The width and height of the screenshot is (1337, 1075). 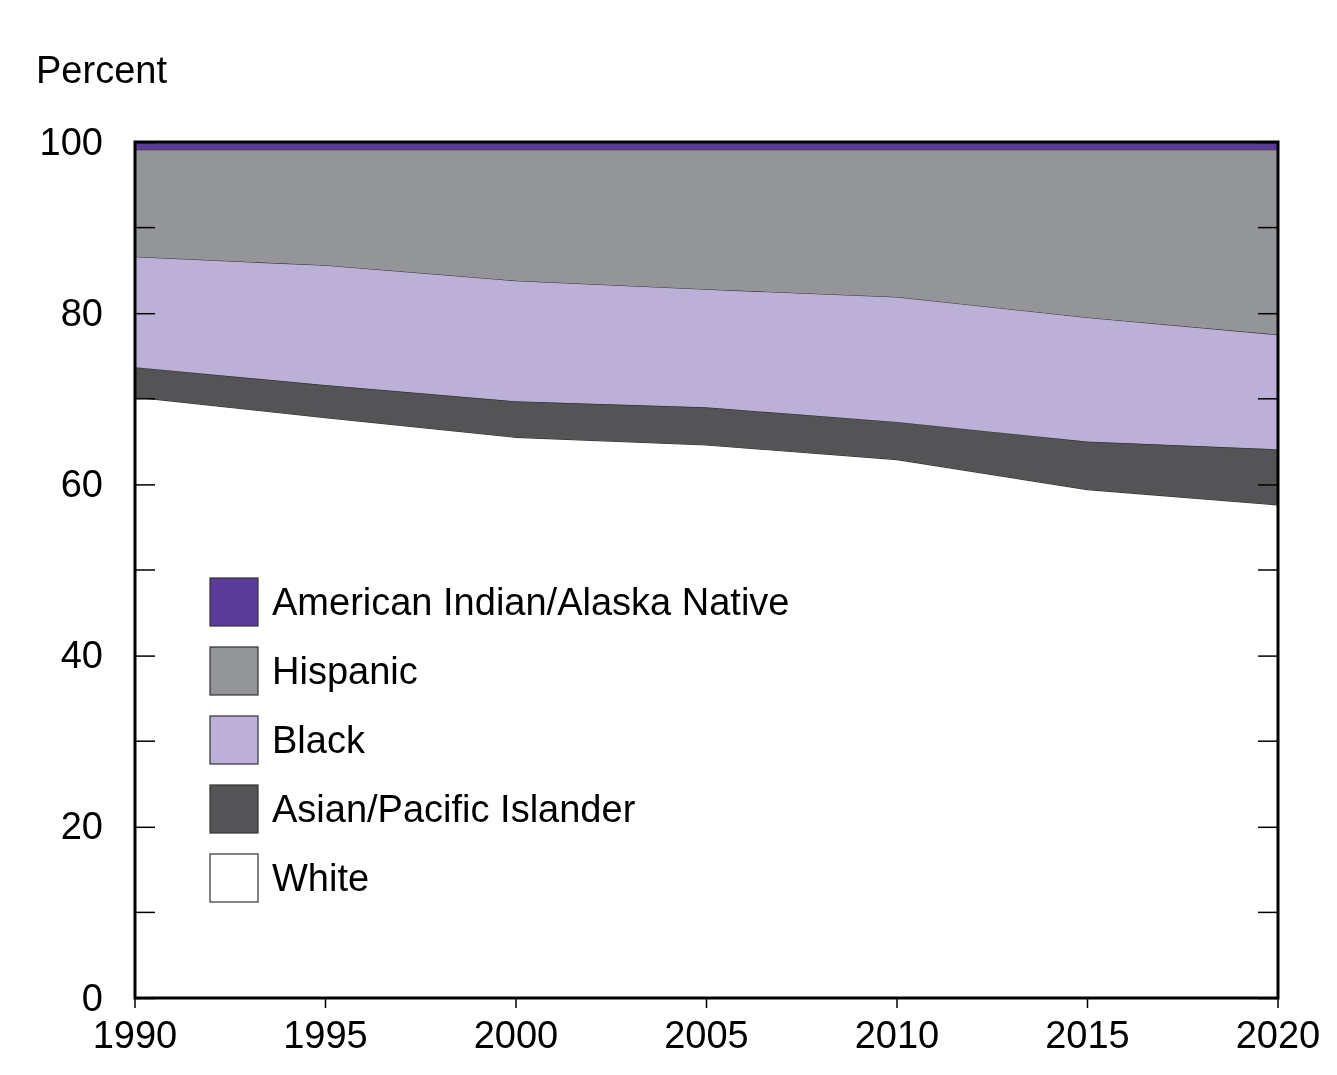 What do you see at coordinates (897, 1035) in the screenshot?
I see `x-tick-label: 2010` at bounding box center [897, 1035].